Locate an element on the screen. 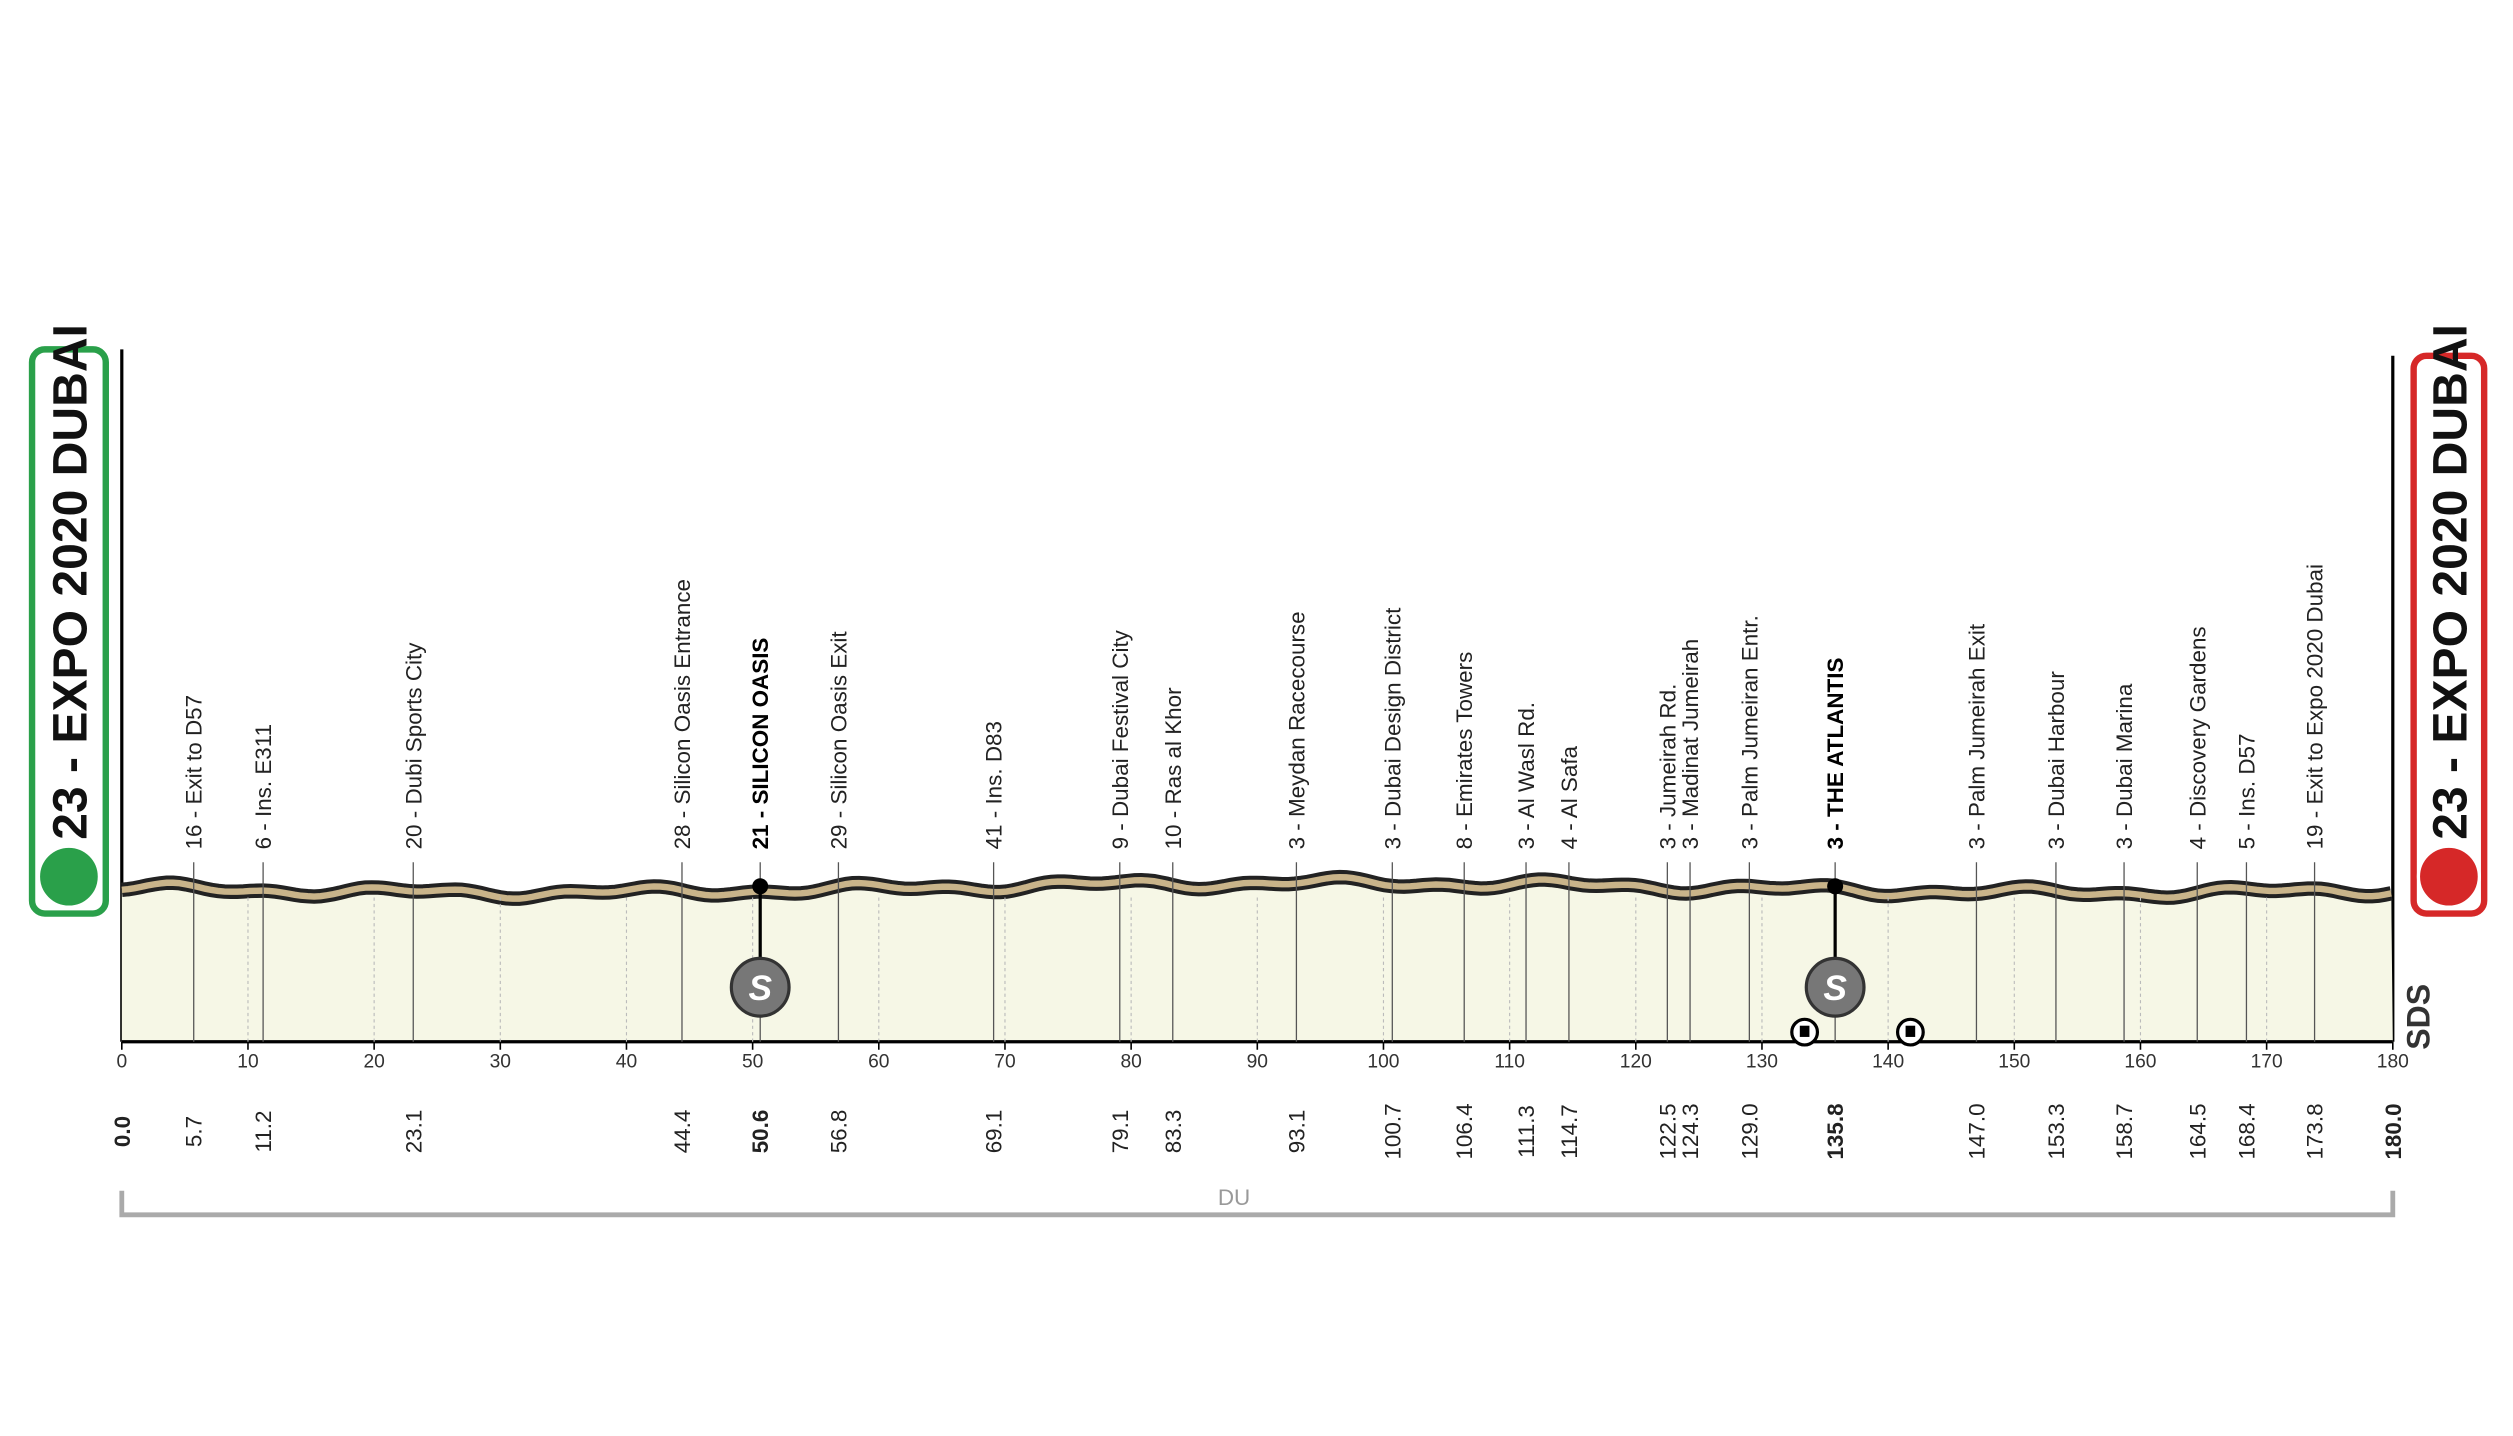 The image size is (2513, 1436). waypoint-name: 3 - Dubai Marina is located at coordinates (2124, 766).